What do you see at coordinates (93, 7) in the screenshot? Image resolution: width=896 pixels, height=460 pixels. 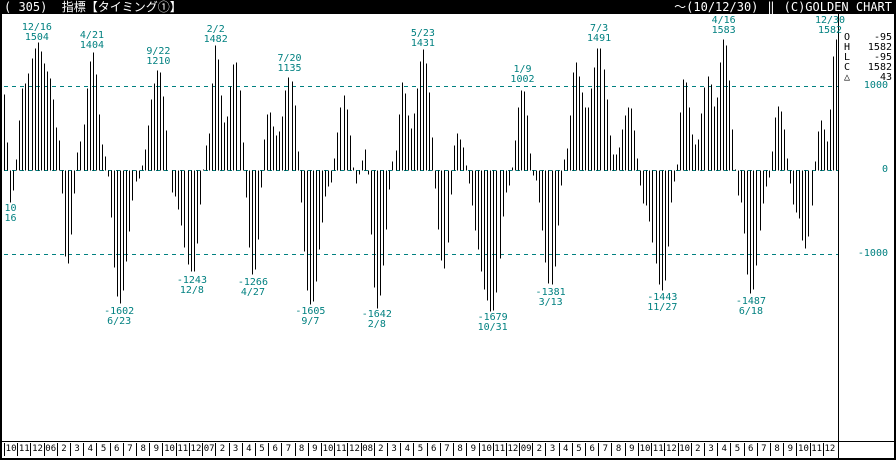 I see `page-title: ( 305) 指標【タイミング①】` at bounding box center [93, 7].